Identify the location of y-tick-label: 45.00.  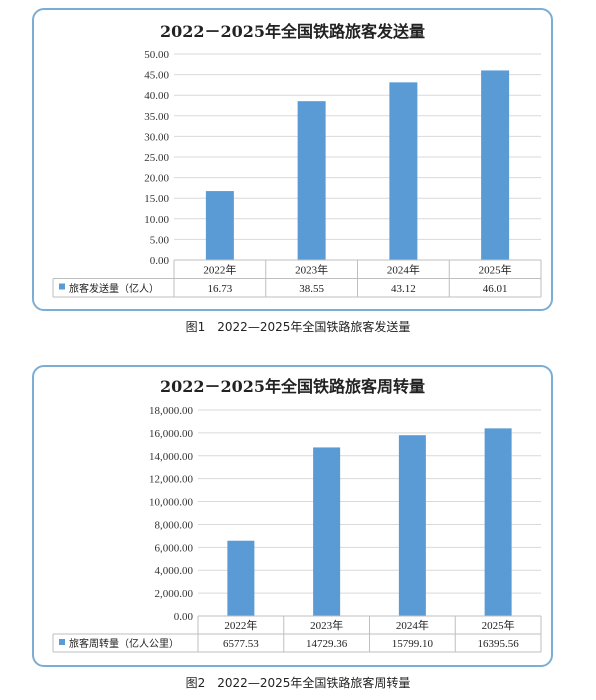
(156, 76).